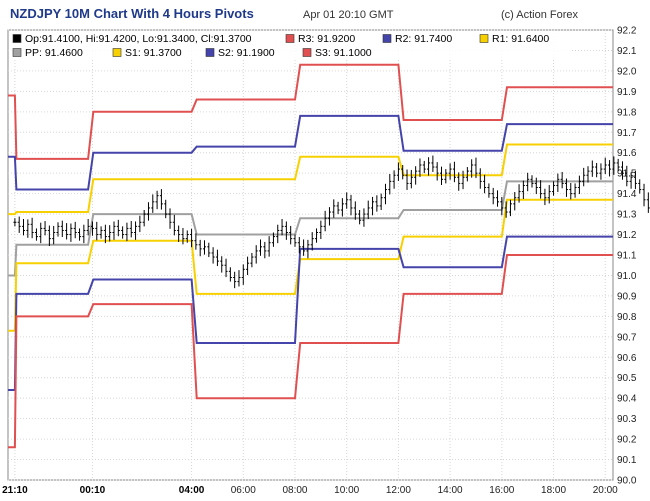 This screenshot has height=501, width=650. What do you see at coordinates (15, 490) in the screenshot?
I see `x-tick-label: 21:10` at bounding box center [15, 490].